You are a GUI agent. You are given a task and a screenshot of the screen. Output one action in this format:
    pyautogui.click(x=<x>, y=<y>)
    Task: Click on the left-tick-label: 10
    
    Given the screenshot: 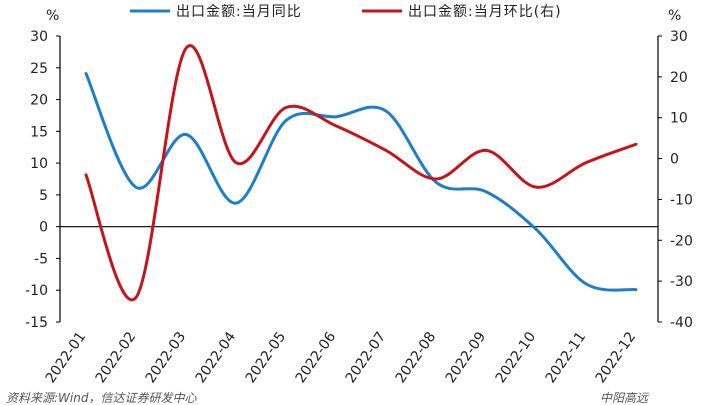 What is the action you would take?
    pyautogui.click(x=39, y=164)
    